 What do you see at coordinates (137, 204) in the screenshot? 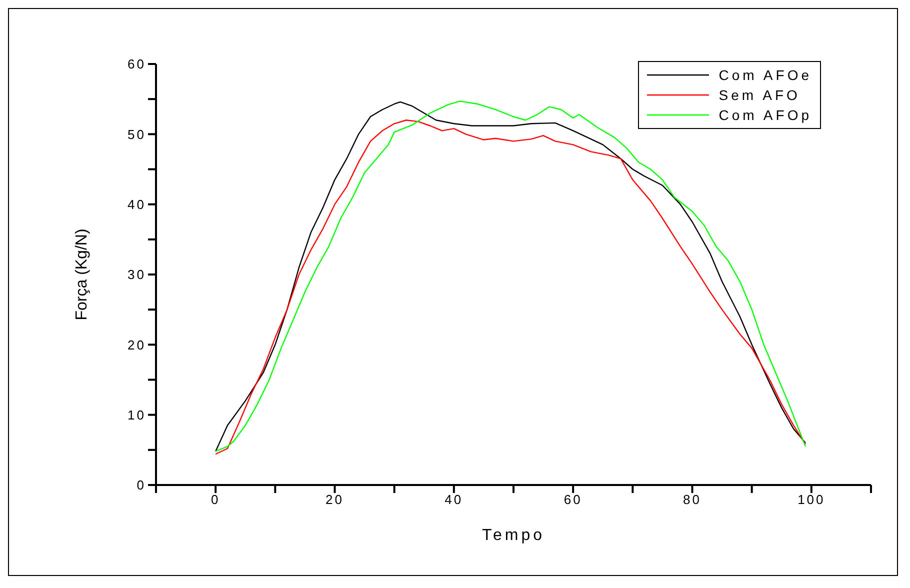
I see `y-tick-label: 40` at bounding box center [137, 204].